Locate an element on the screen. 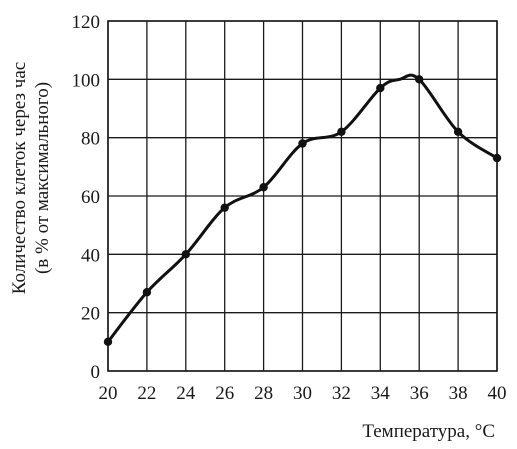  x-axis-title: Температура, °C is located at coordinates (428, 431).